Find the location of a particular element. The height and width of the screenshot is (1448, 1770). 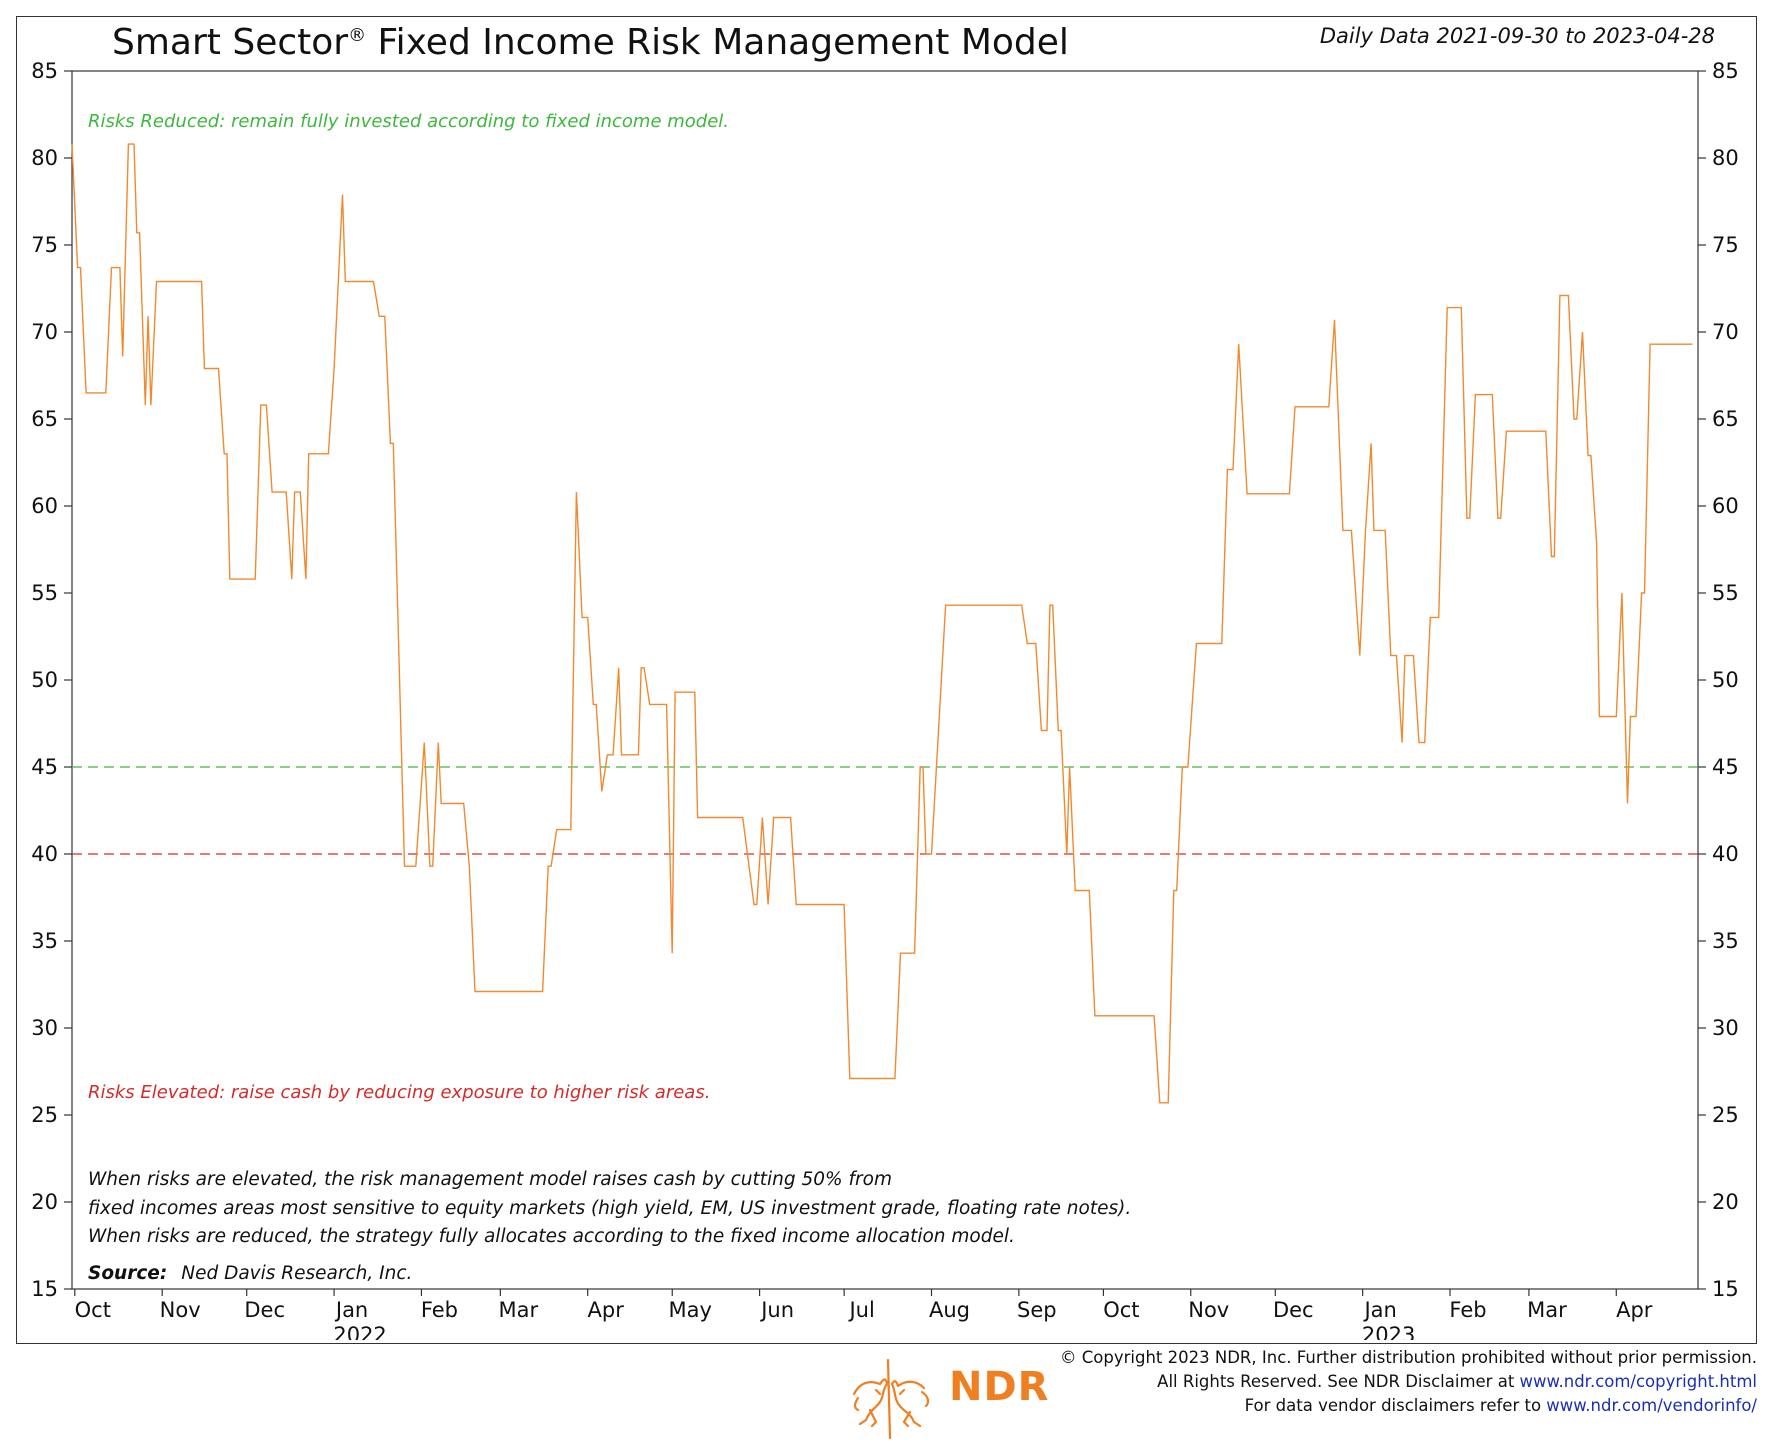

x-tick-label: Aug is located at coordinates (949, 1310).